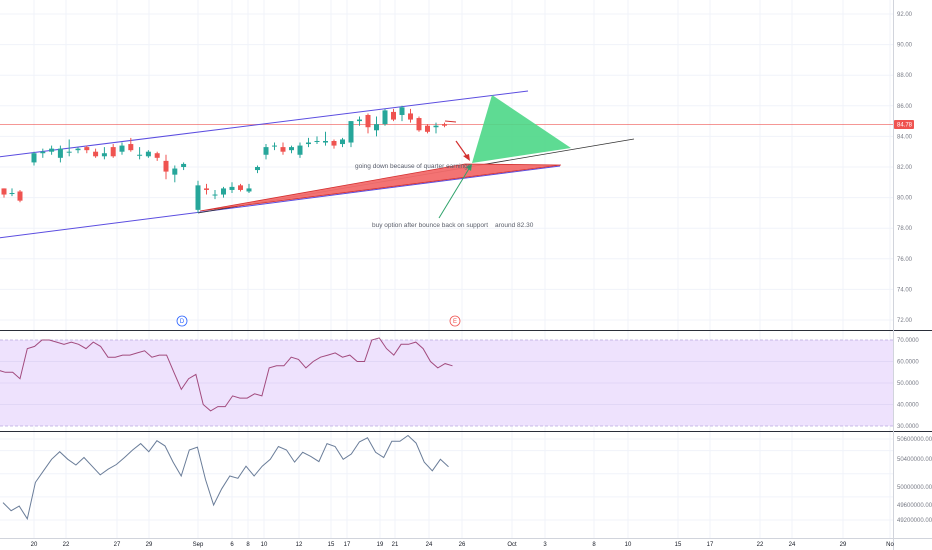 The image size is (932, 550). What do you see at coordinates (248, 545) in the screenshot?
I see `time-tick-label: 8` at bounding box center [248, 545].